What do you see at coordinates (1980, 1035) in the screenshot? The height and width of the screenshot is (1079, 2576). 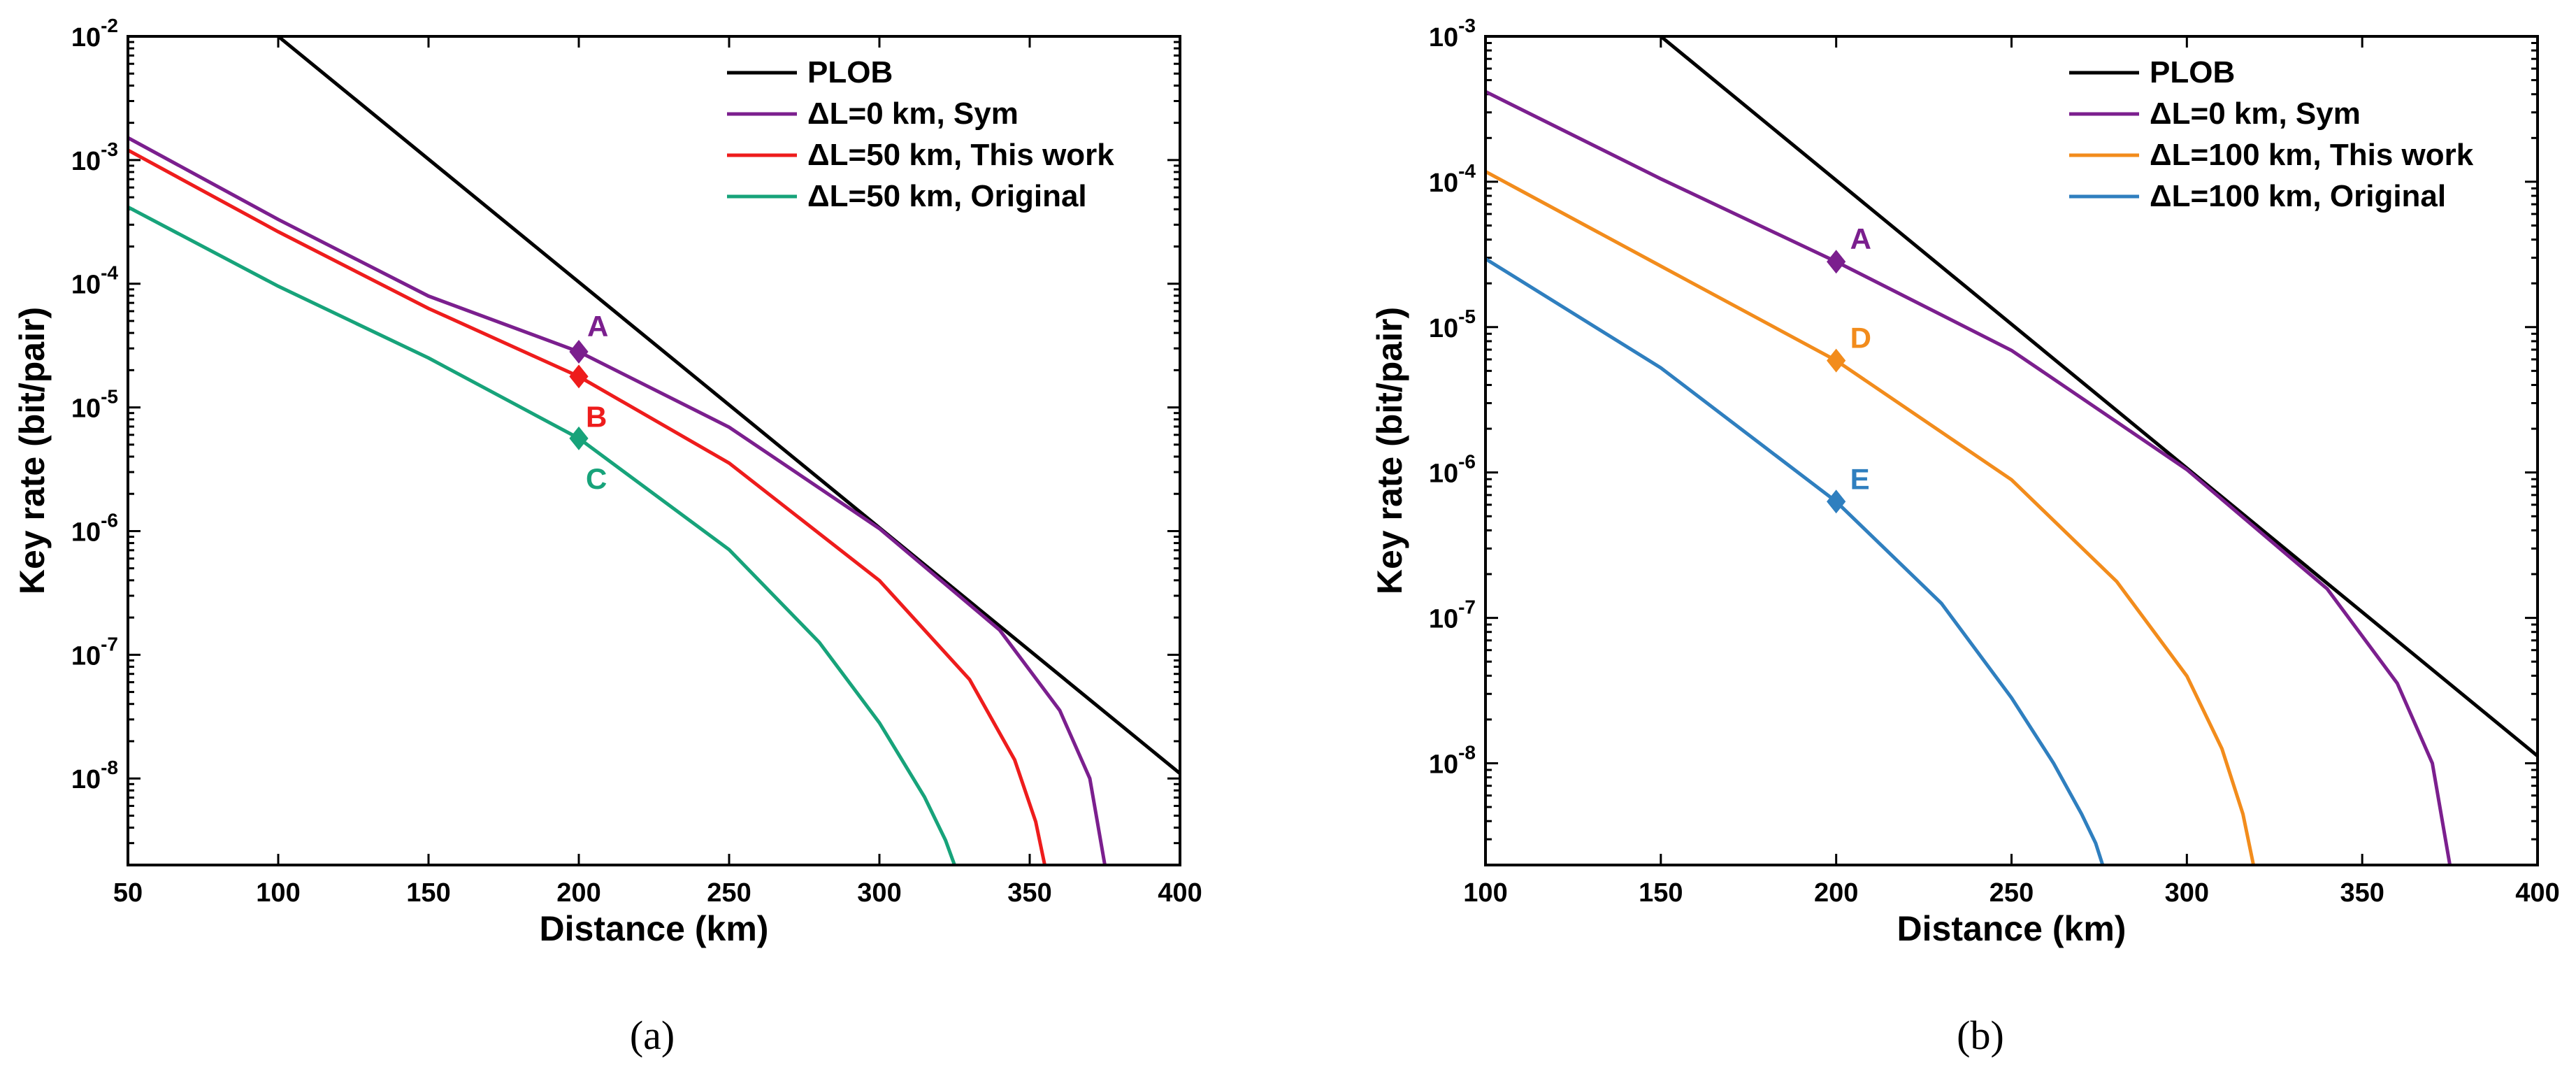 I see `panel-caption: (b)` at bounding box center [1980, 1035].